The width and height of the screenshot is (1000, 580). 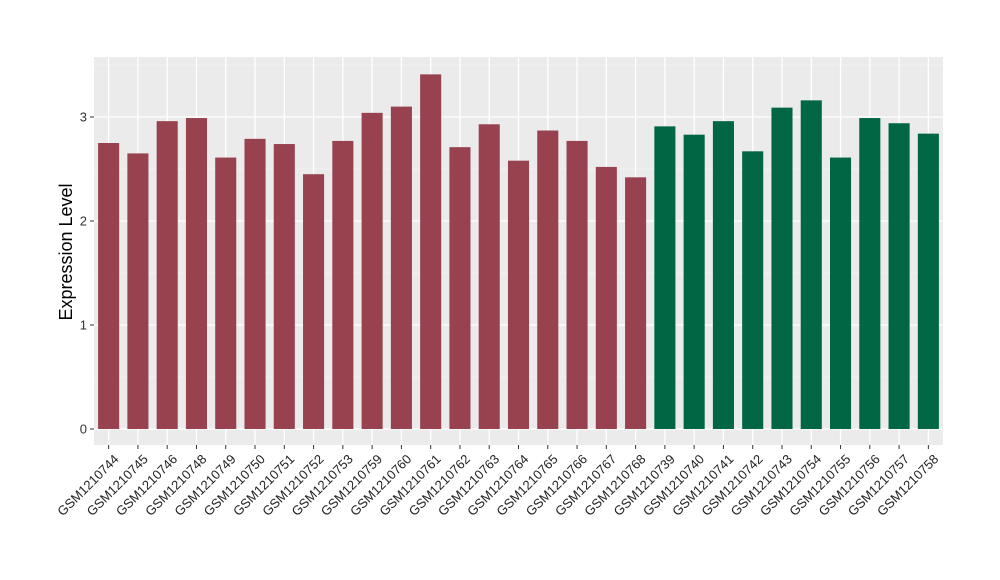 I want to click on bar-GSM1210752, so click(x=314, y=301).